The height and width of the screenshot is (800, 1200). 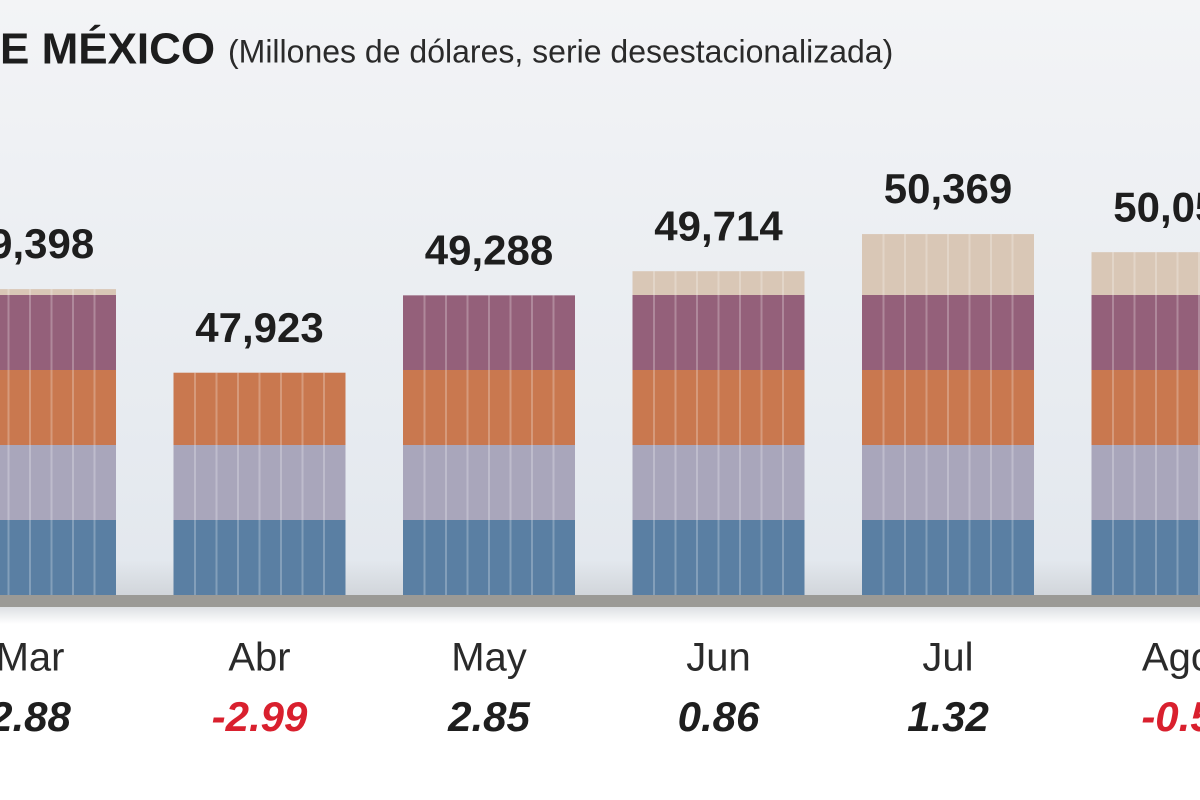 I want to click on value-label: 49,714, so click(x=718, y=225).